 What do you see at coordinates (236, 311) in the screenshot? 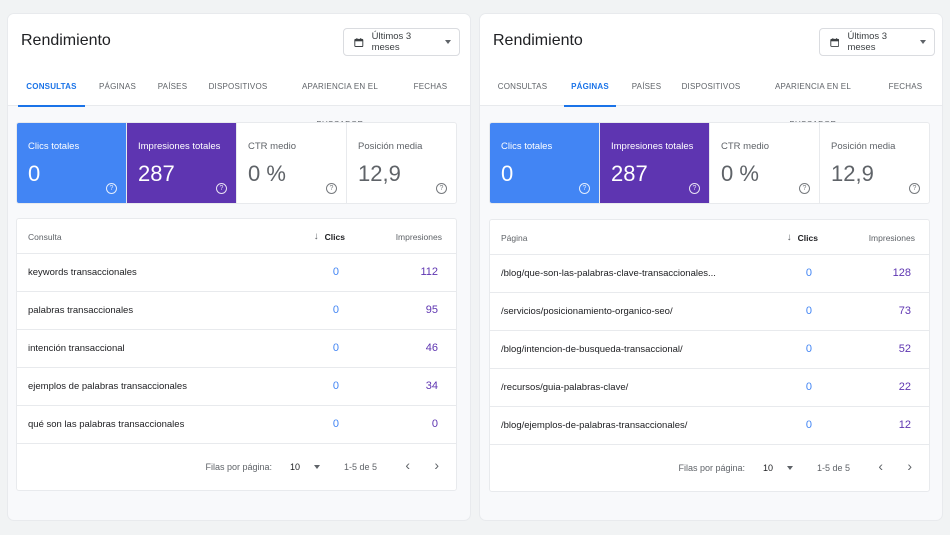
I see `table-row: palabras transaccionales 0 95` at bounding box center [236, 311].